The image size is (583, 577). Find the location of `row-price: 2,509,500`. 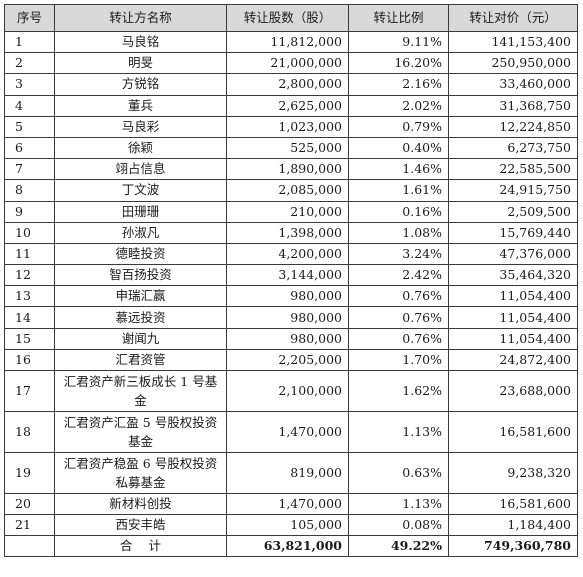

row-price: 2,509,500 is located at coordinates (513, 211).